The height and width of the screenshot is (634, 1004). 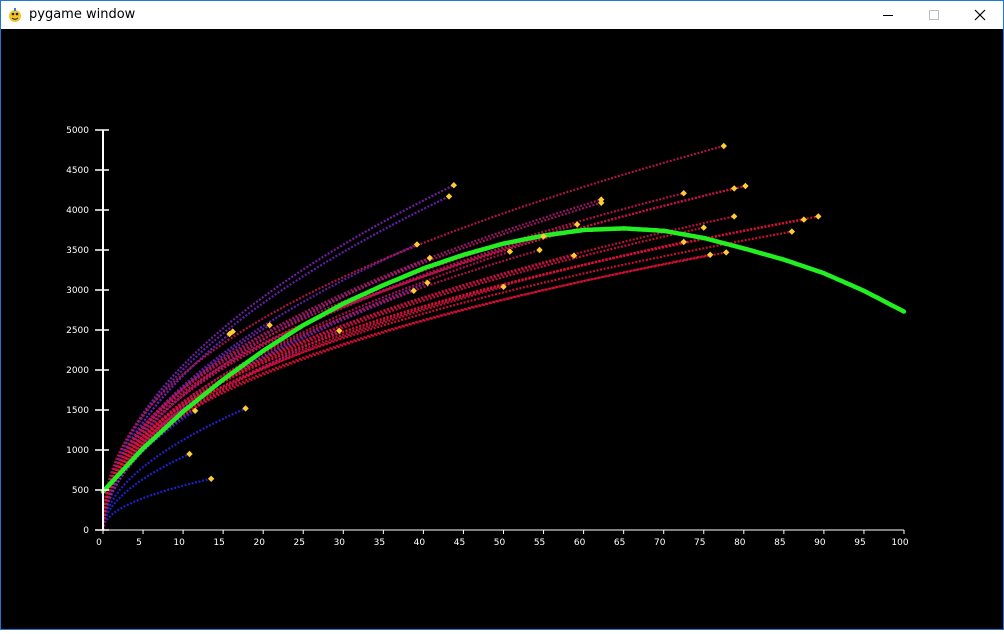 What do you see at coordinates (77, 371) in the screenshot?
I see `y-tick-label: 2000` at bounding box center [77, 371].